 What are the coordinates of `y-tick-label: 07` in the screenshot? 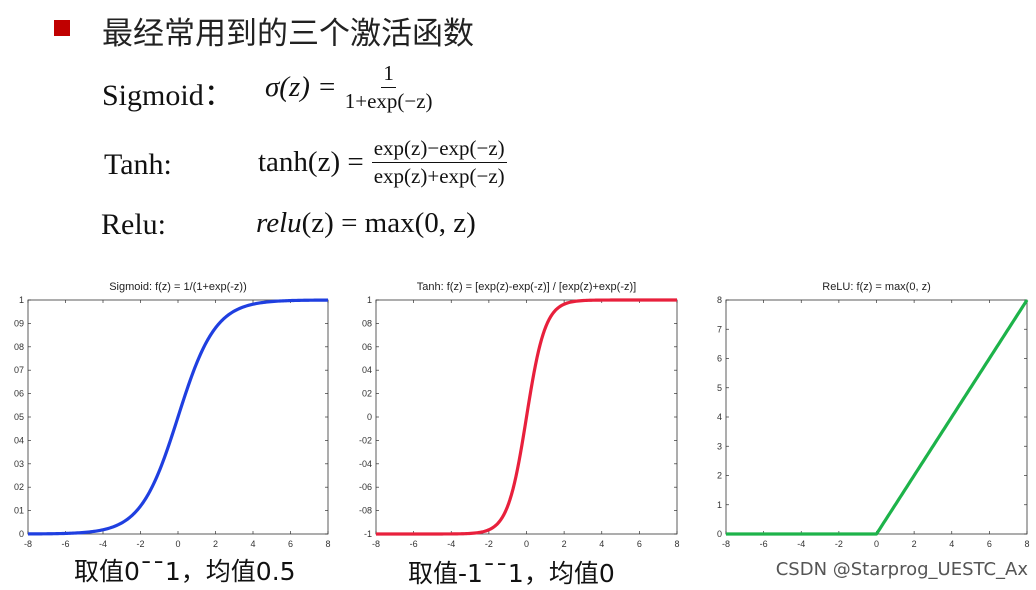 It's located at (19, 370).